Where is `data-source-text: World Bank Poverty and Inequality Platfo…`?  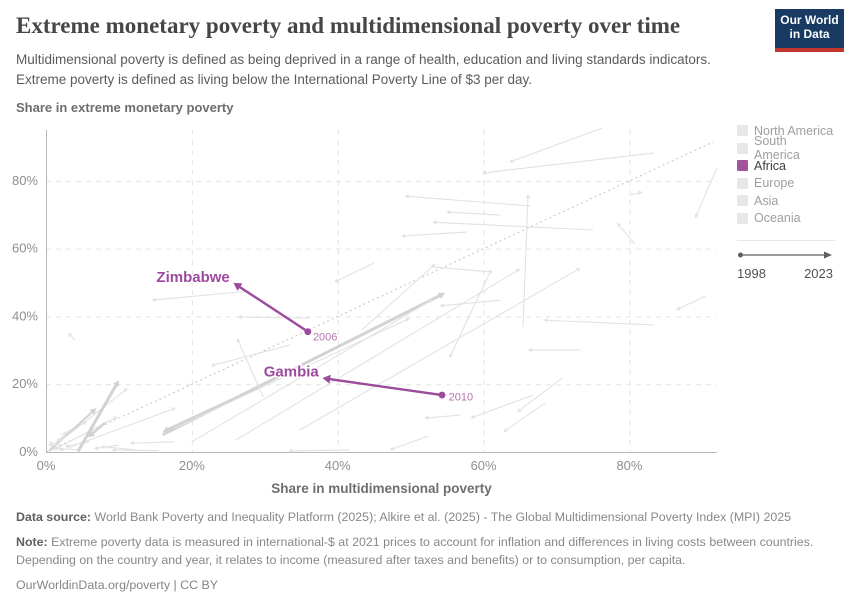 data-source-text: World Bank Poverty and Inequality Platfo… is located at coordinates (441, 517).